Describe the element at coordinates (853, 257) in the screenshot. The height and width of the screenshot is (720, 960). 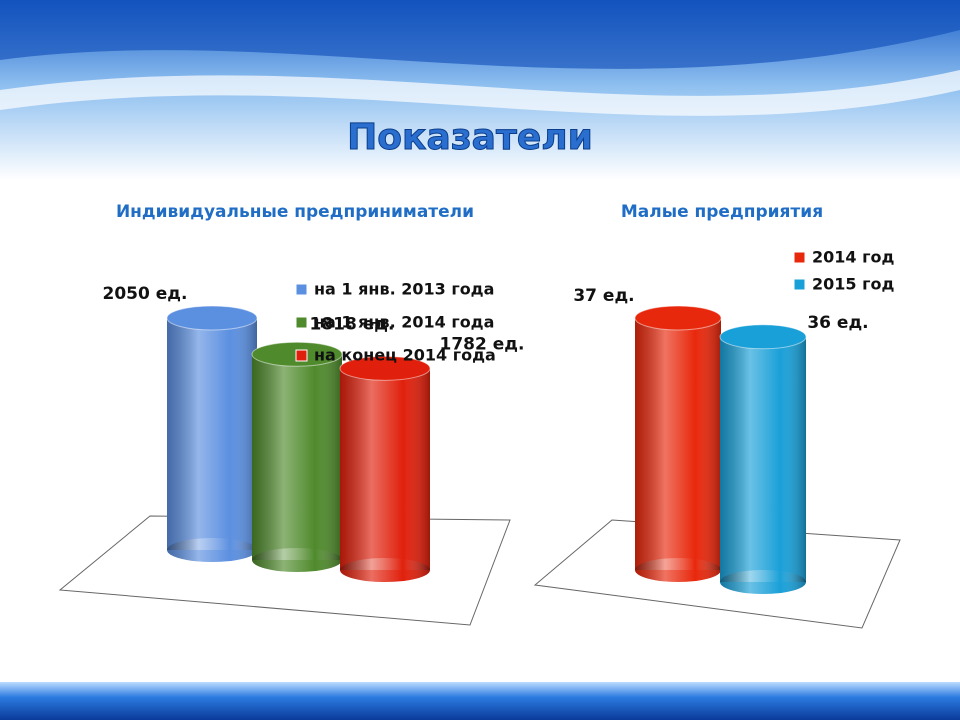
I see `legend-label: 2014 год` at that location.